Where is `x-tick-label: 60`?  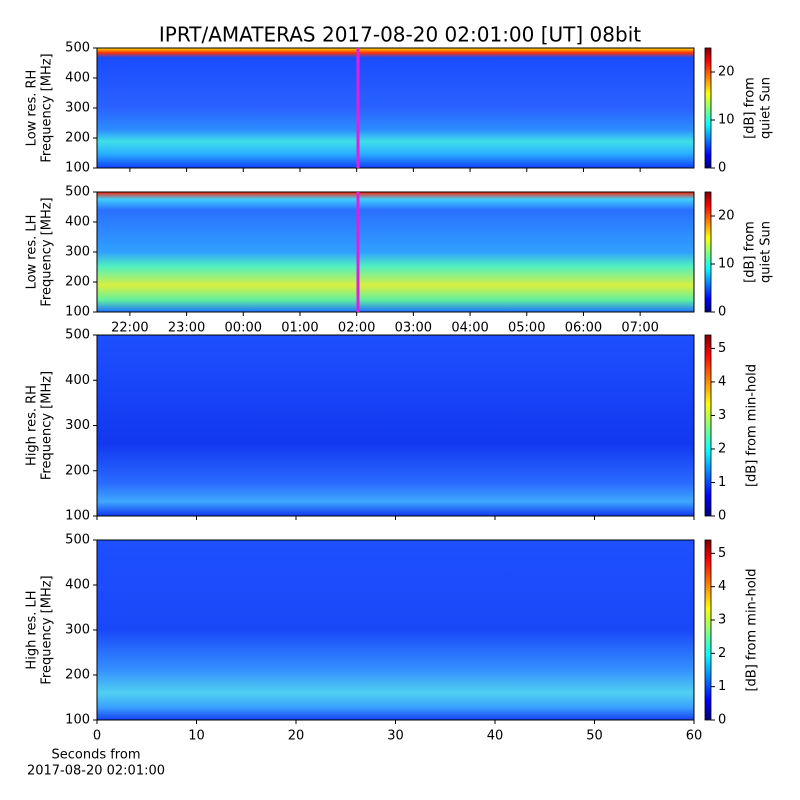 x-tick-label: 60 is located at coordinates (694, 736).